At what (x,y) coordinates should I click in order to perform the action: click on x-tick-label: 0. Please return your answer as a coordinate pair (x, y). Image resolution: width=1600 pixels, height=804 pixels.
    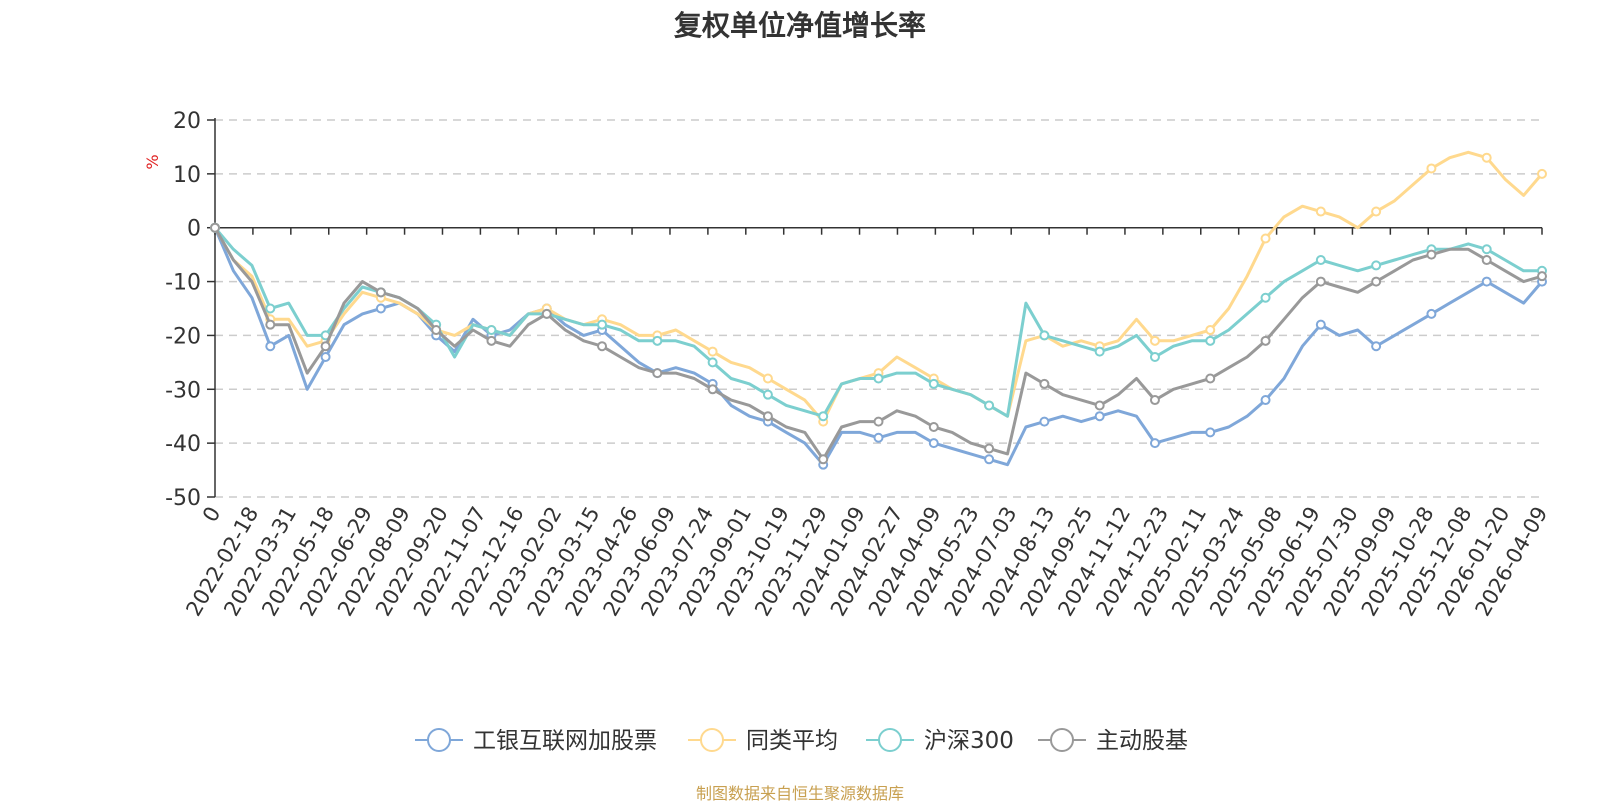
    Looking at the image, I should click on (211, 515).